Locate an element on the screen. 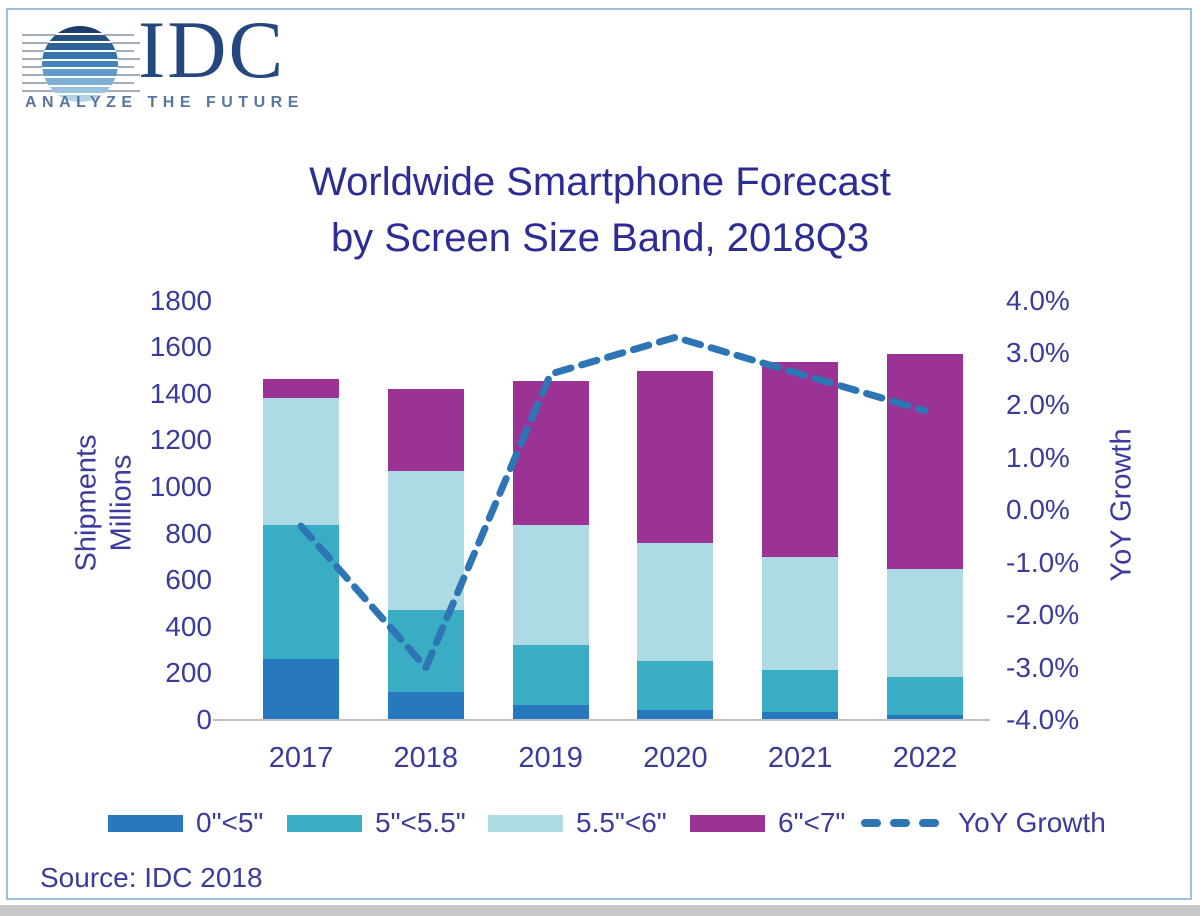 The width and height of the screenshot is (1200, 916). logo-tagline: ANALYZE THE FUTURE is located at coordinates (164, 102).